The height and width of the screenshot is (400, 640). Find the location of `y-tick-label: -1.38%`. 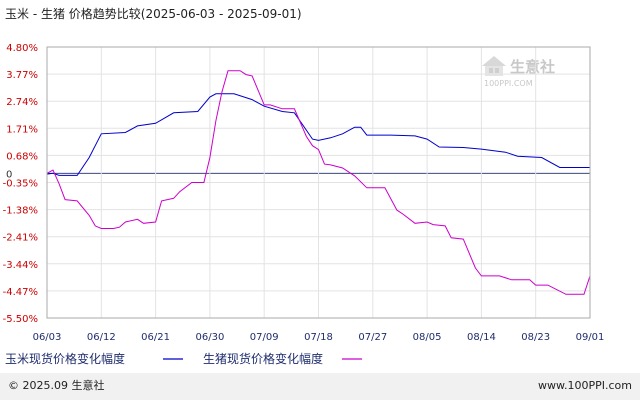

y-tick-label: -1.38% is located at coordinates (20, 211).